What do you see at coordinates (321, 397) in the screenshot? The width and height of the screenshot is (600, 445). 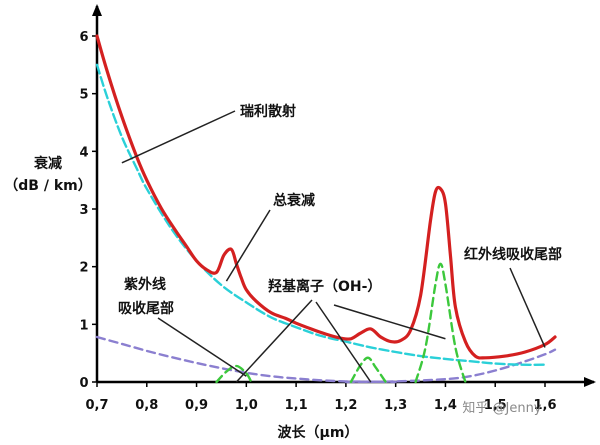 I see `x-tick-group: 0,7 0,8 0,9 1,0 1,1 1,2 1,3 1,4 1,5 1,6` at bounding box center [321, 397].